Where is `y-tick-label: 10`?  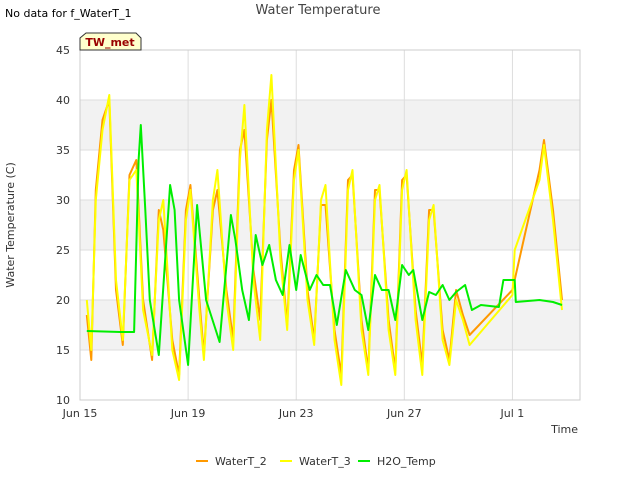 y-tick-label: 10 is located at coordinates (63, 400).